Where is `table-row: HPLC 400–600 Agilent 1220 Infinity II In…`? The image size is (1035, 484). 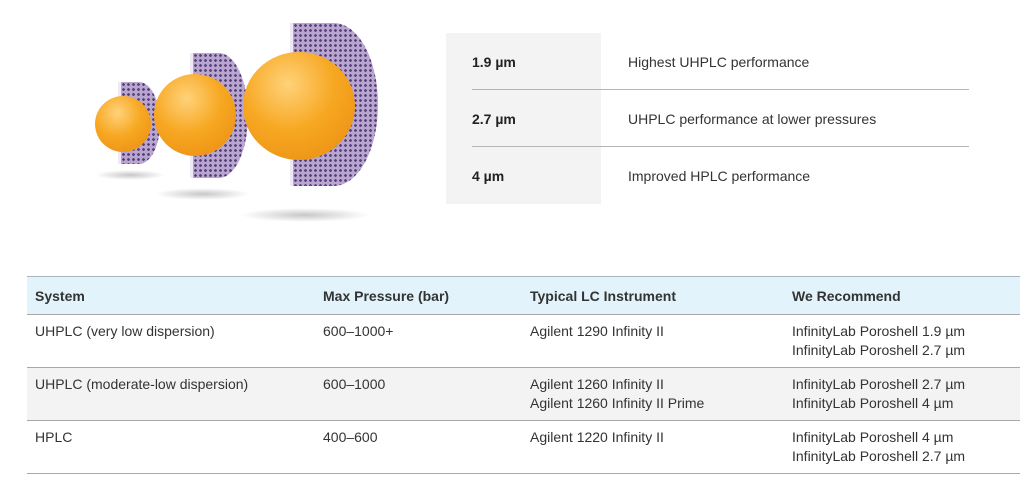
table-row: HPLC 400–600 Agilent 1220 Infinity II In… is located at coordinates (523, 447).